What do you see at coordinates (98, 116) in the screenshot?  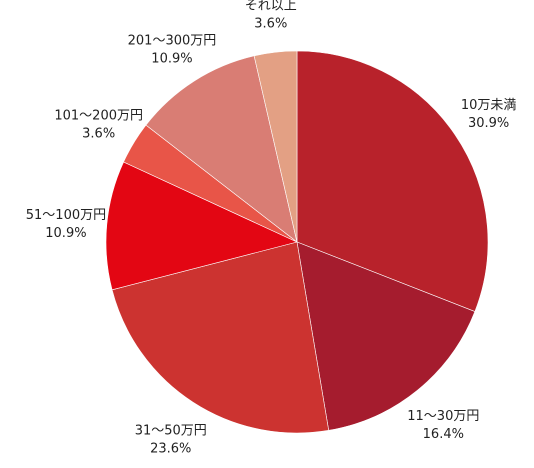 I see `category-label: 101〜200万円` at bounding box center [98, 116].